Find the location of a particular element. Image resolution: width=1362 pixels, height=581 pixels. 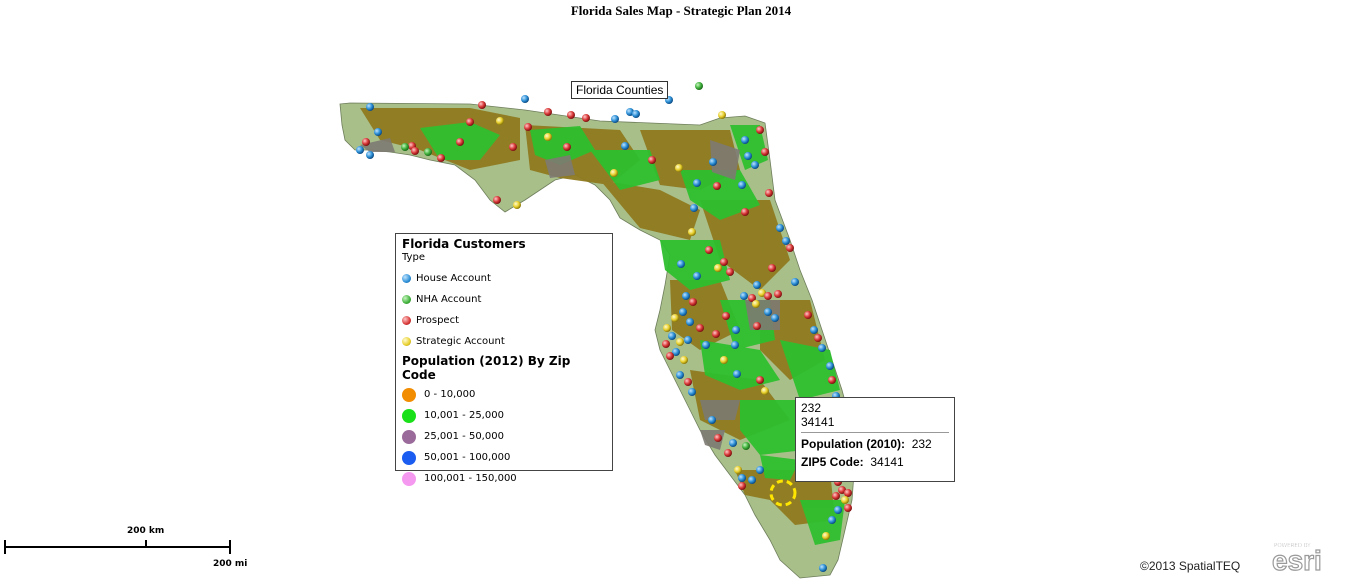

popup-population-row: Population (2010): 232 is located at coordinates (875, 444).